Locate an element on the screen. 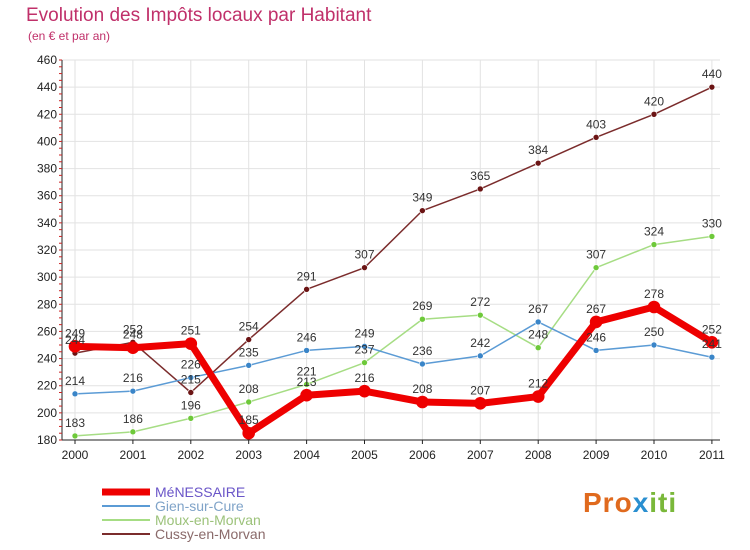 Image resolution: width=750 pixels, height=550 pixels. legend-label: Moux-en-Morvan is located at coordinates (208, 520).